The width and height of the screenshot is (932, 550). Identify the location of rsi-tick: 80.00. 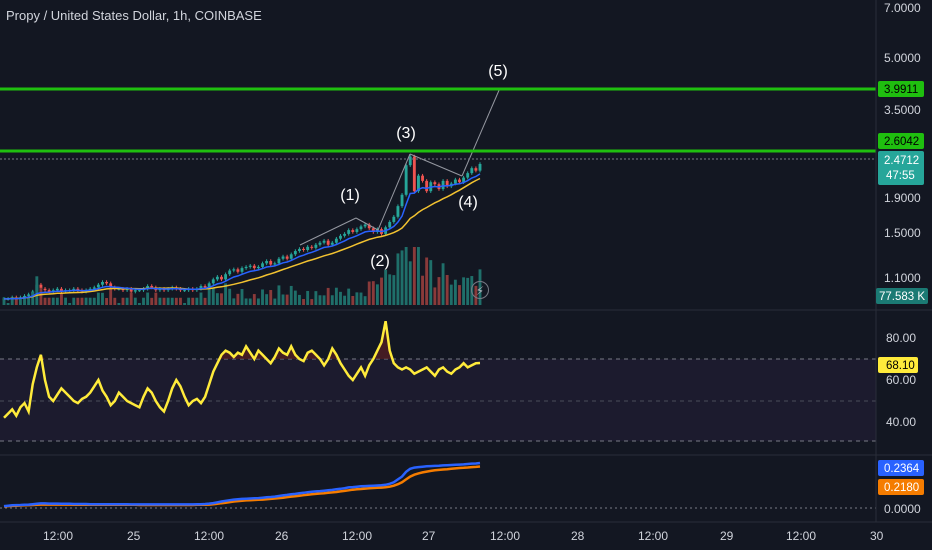
(901, 338).